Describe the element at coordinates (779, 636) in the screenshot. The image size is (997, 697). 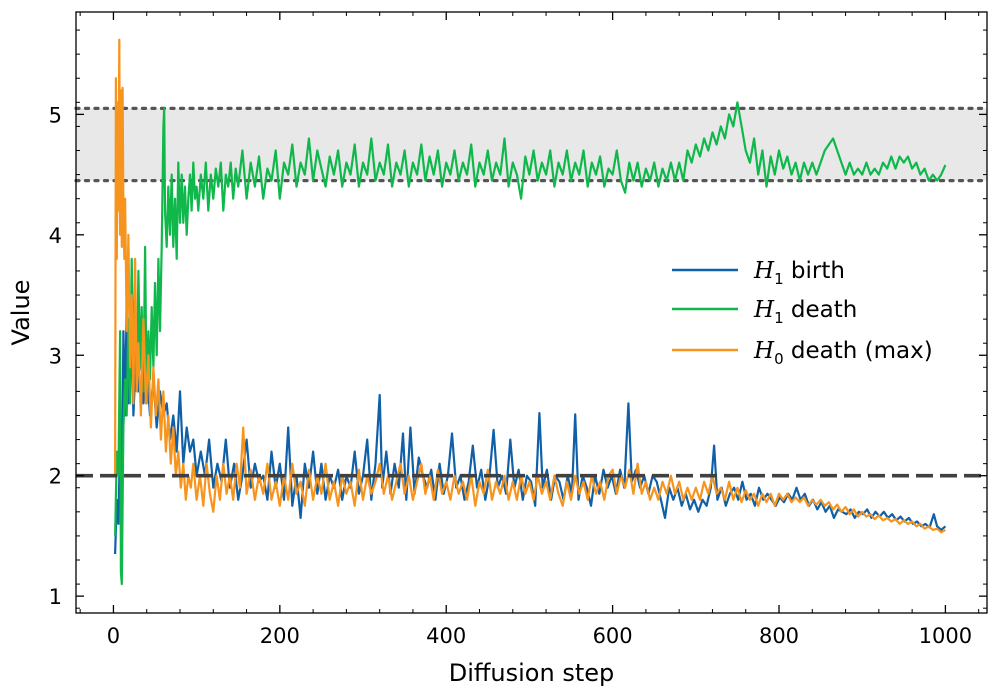
I see `x-tick-label: 800` at that location.